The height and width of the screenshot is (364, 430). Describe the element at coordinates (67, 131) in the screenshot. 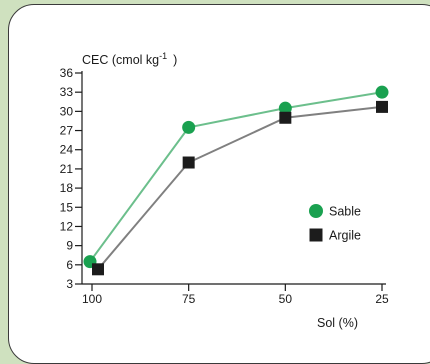

I see `y-tick-label: 27` at that location.